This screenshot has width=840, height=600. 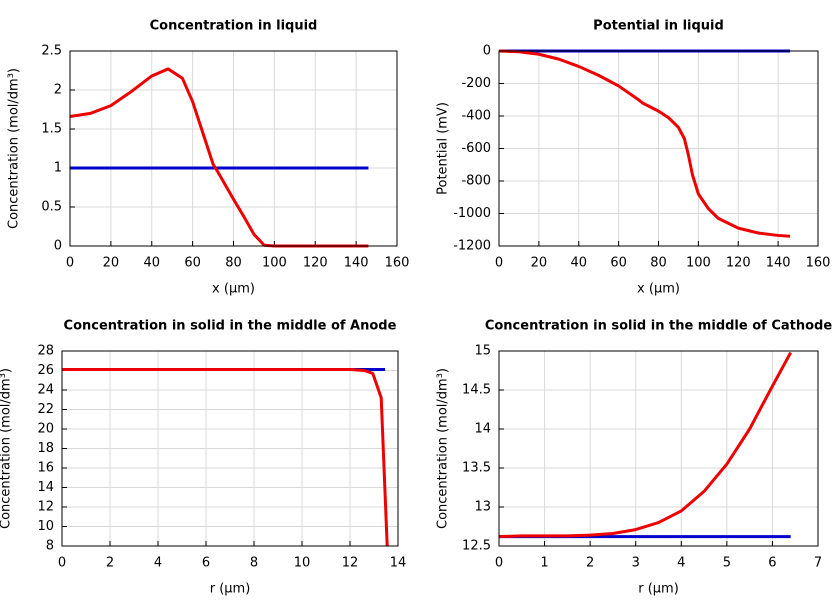 What do you see at coordinates (658, 26) in the screenshot?
I see `chart-title: Potential in liquid` at bounding box center [658, 26].